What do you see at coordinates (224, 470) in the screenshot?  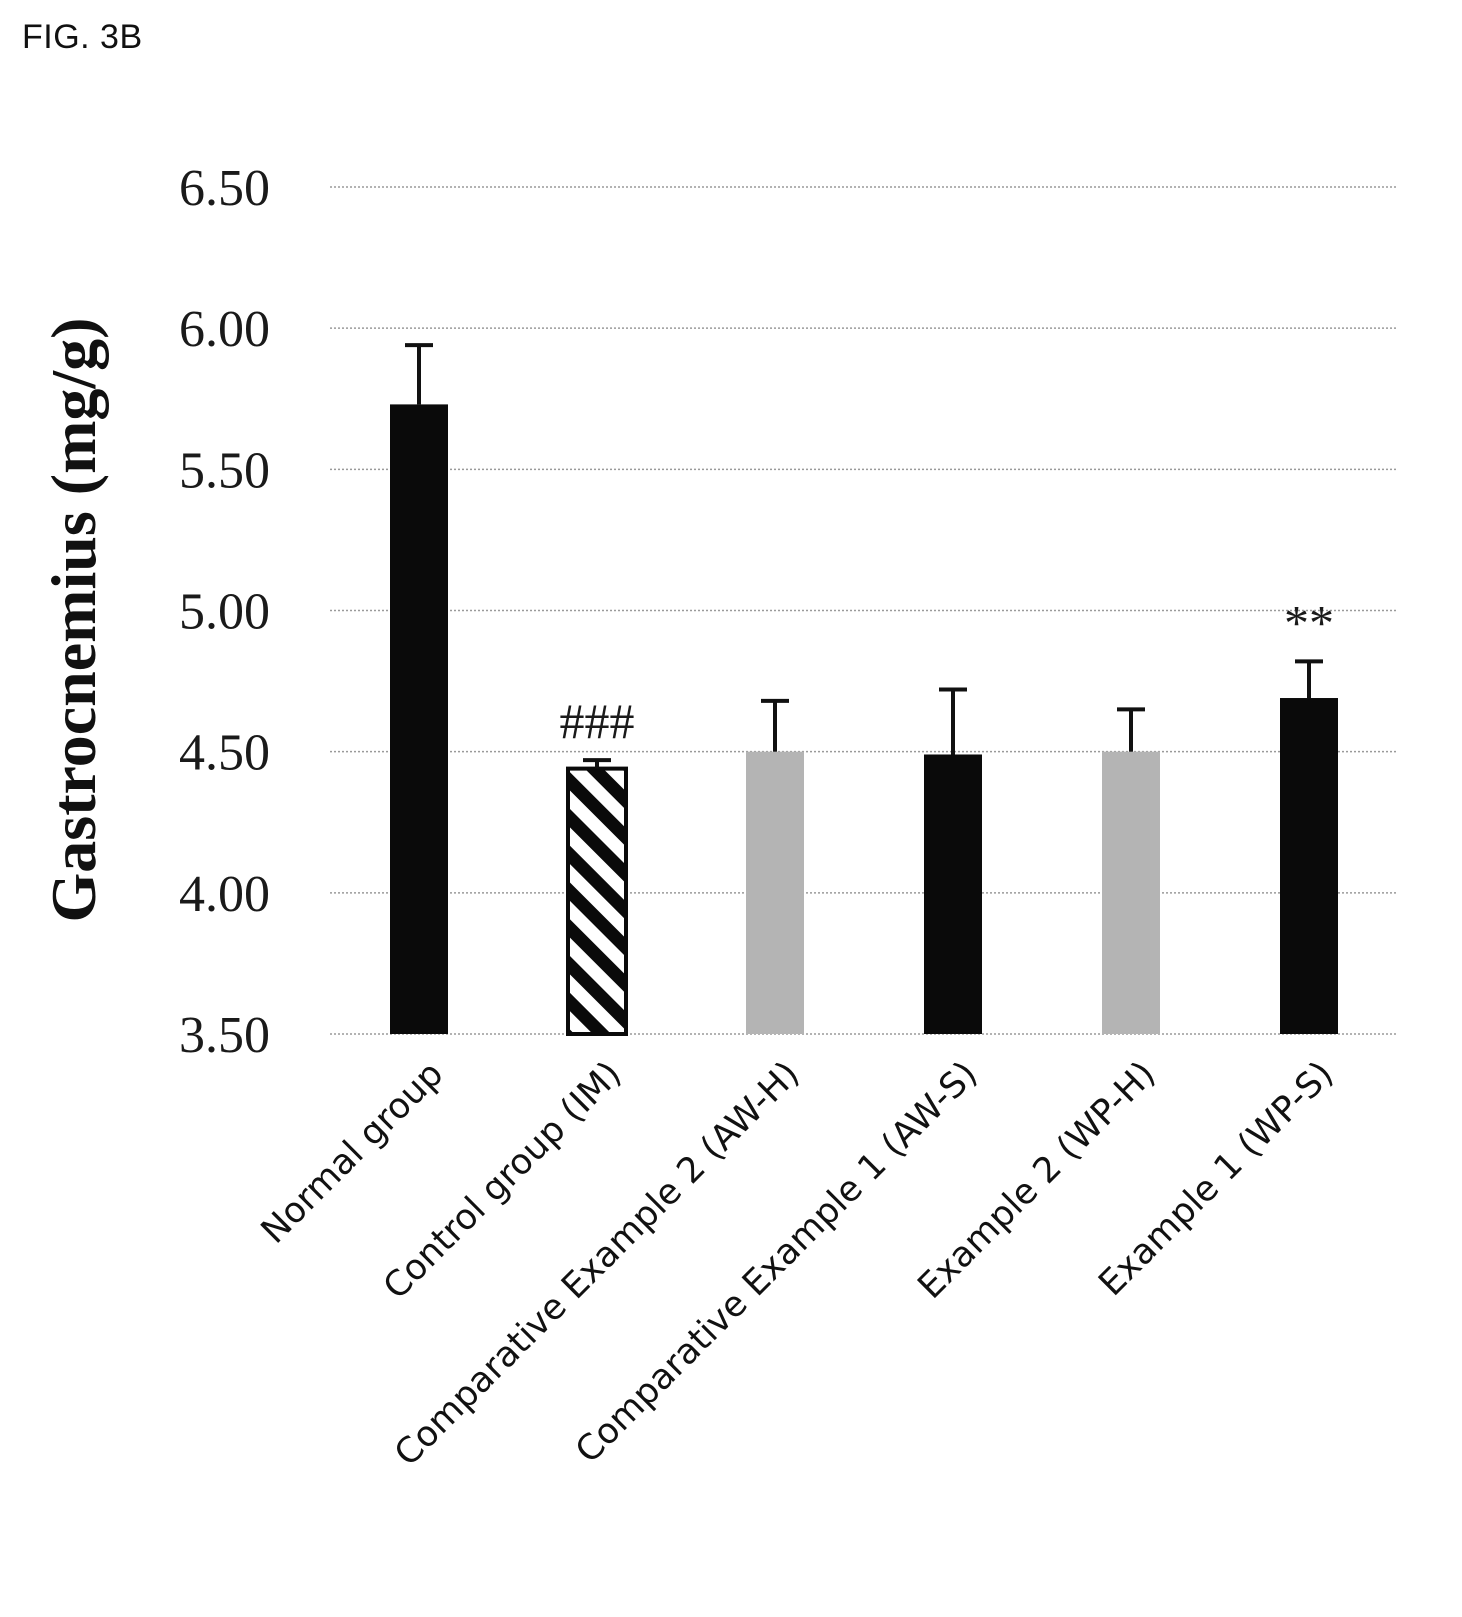 I see `y-tick-label: 5.50` at bounding box center [224, 470].